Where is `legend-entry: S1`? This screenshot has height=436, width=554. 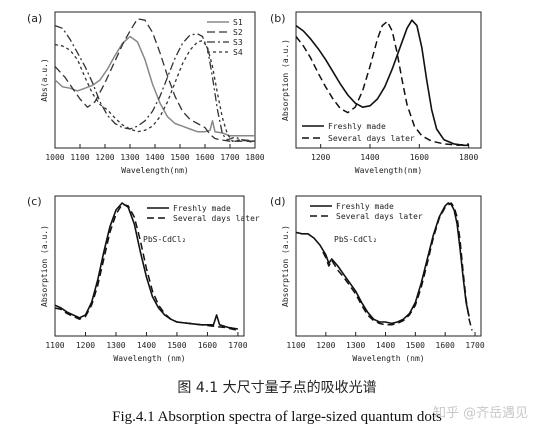
legend-entry: S1 is located at coordinates (238, 22).